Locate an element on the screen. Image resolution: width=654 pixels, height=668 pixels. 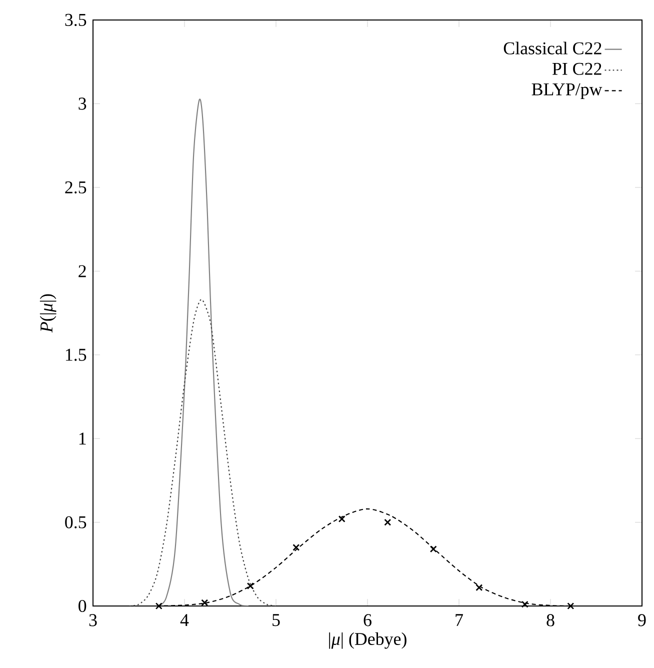
y-tick-label: 3 is located at coordinates (82, 104).